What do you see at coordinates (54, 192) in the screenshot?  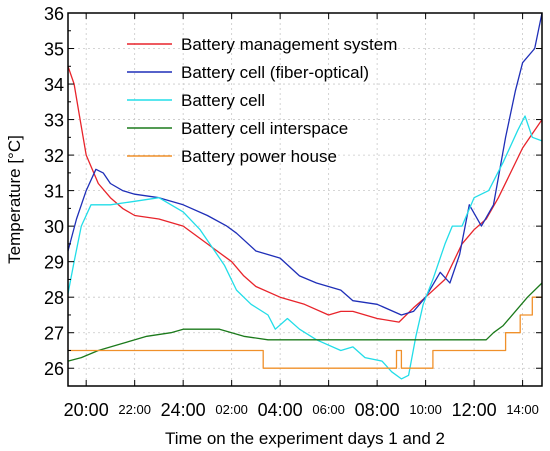 I see `y-tick-label: 31` at bounding box center [54, 192].